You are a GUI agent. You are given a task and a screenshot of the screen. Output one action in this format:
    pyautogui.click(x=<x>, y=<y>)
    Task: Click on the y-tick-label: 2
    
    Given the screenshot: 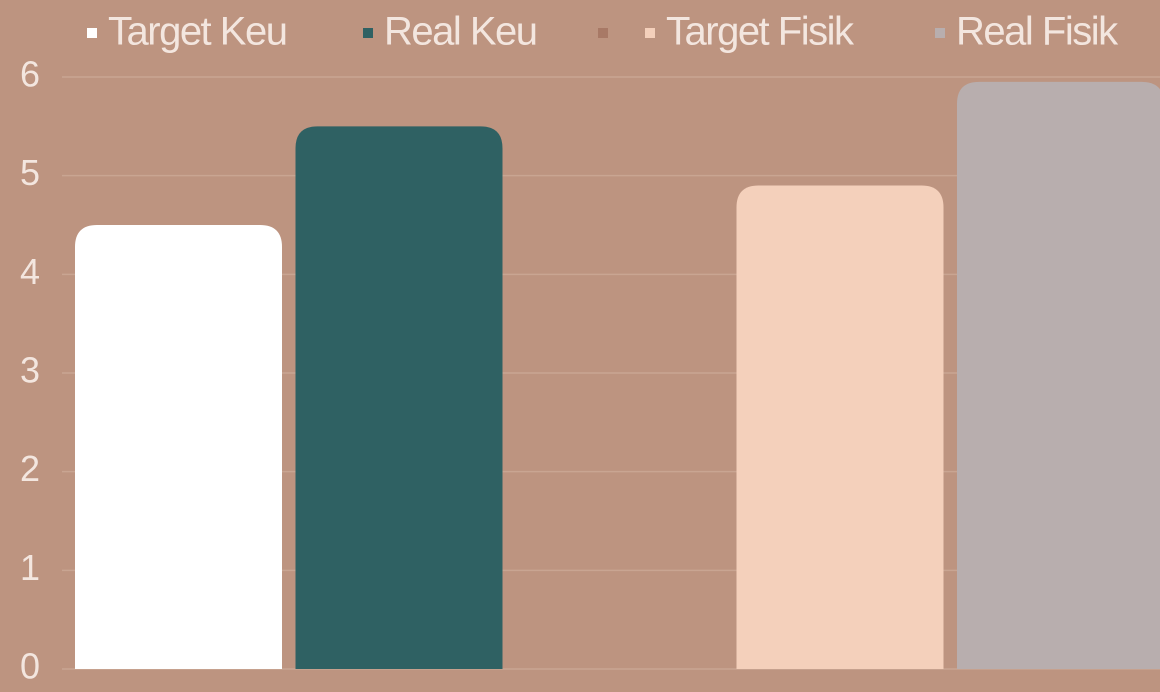 What is the action you would take?
    pyautogui.click(x=30, y=468)
    